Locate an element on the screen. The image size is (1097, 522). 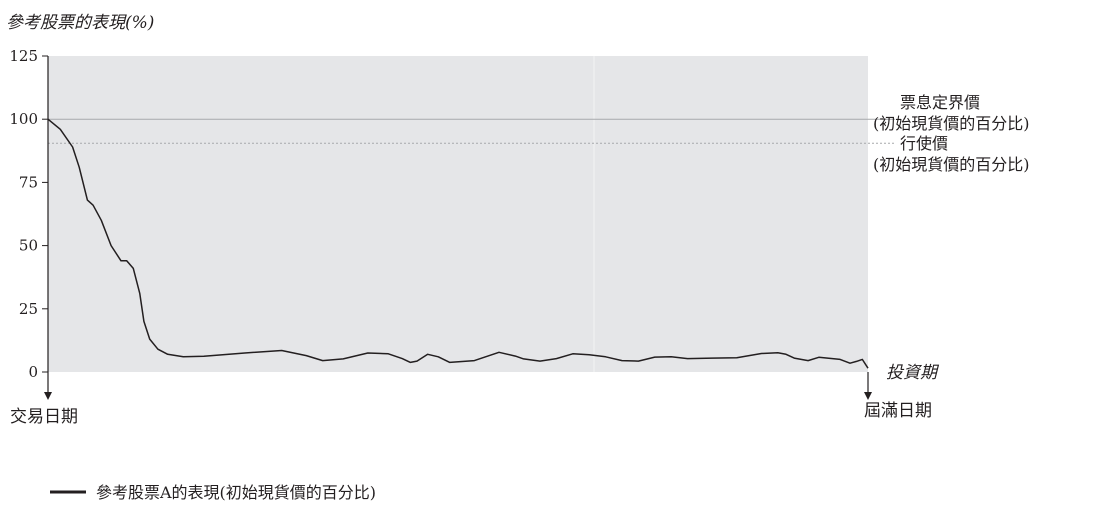
y-tick-label: 75 is located at coordinates (28, 182).